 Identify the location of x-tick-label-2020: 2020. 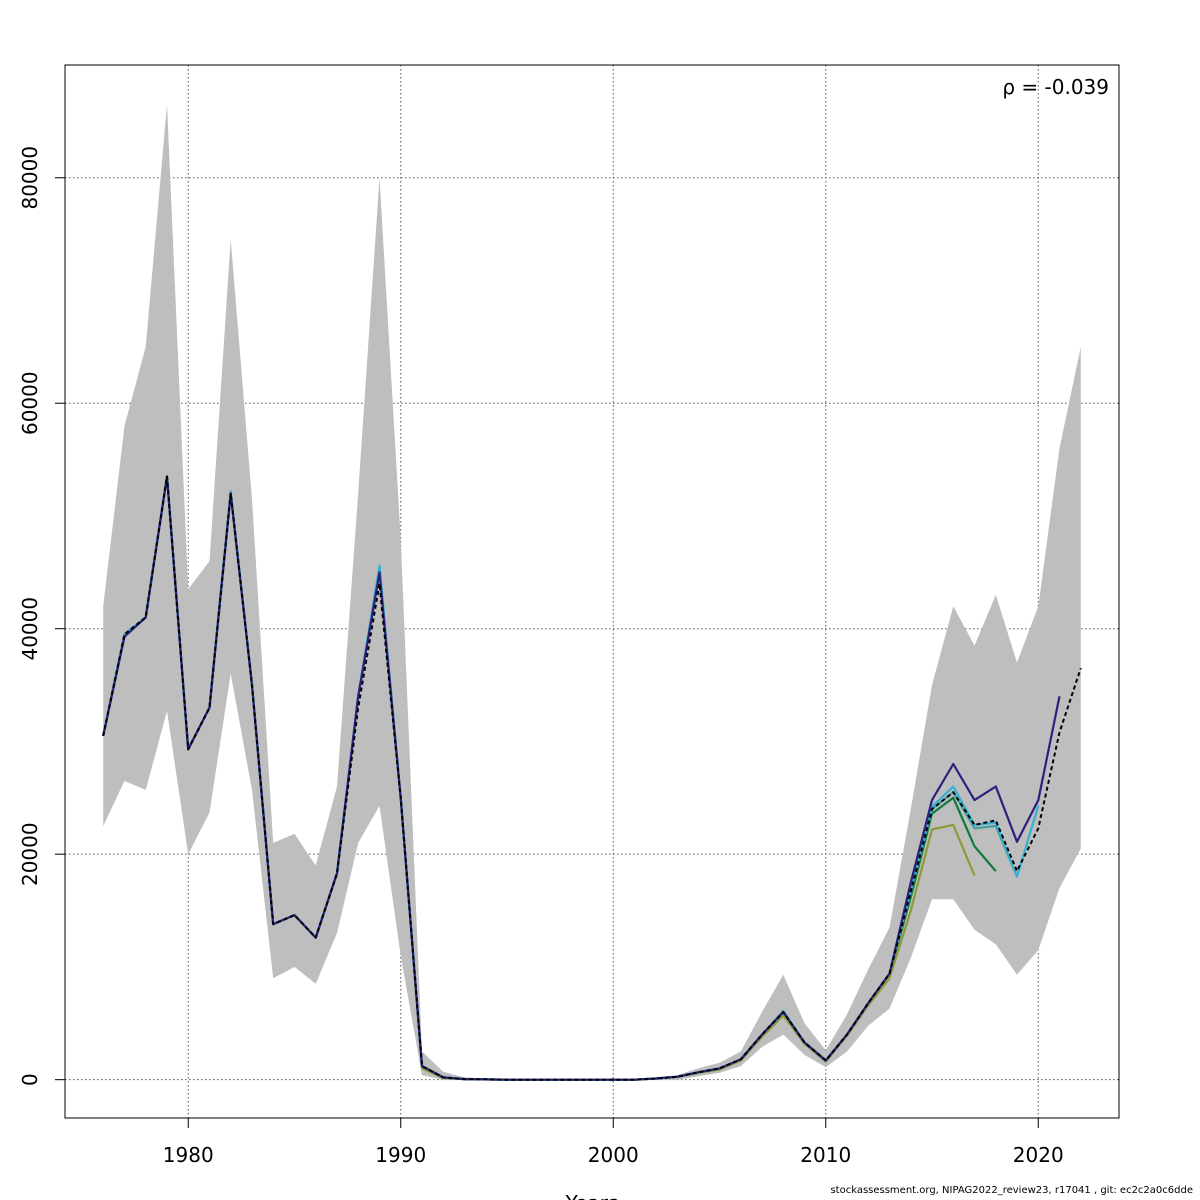
(1038, 1155).